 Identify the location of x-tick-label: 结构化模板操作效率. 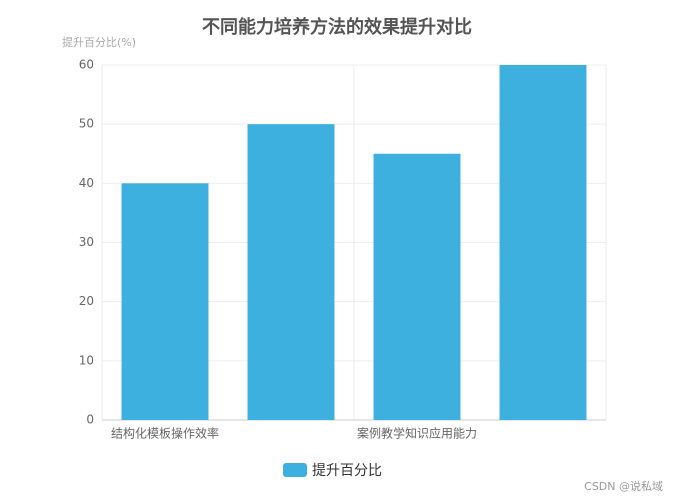
(165, 433).